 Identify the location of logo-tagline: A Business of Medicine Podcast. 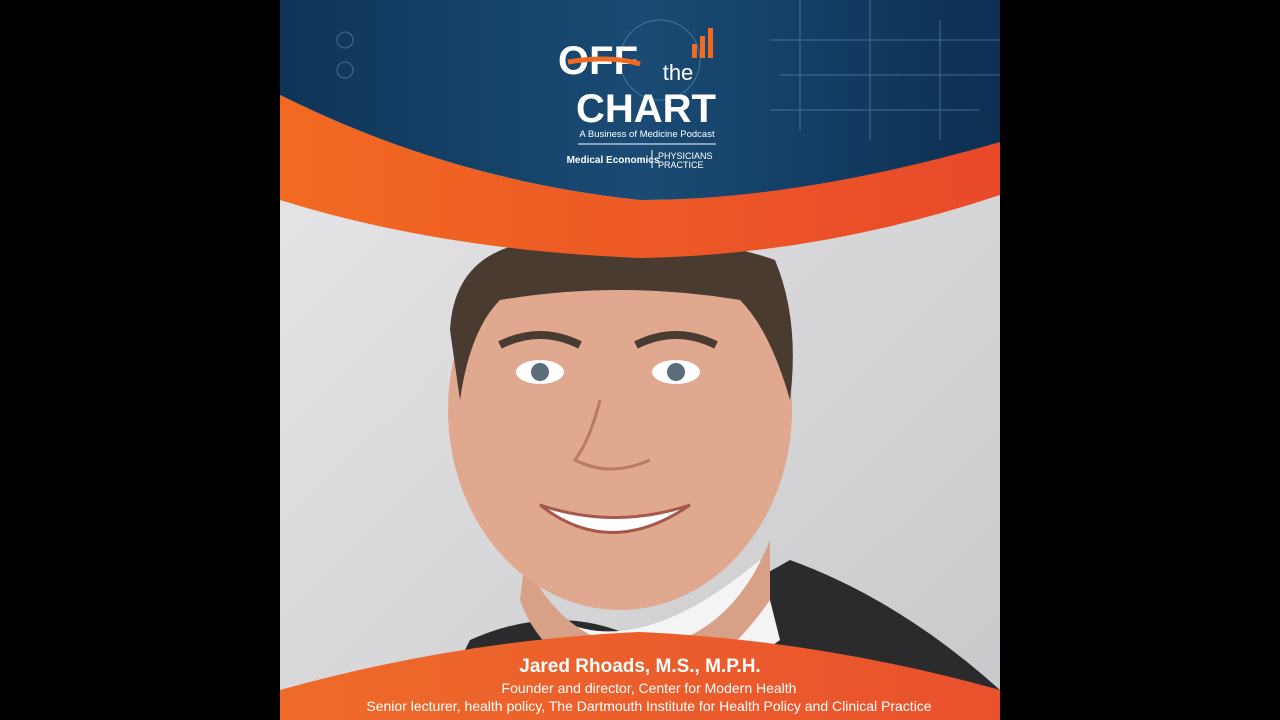
(647, 134).